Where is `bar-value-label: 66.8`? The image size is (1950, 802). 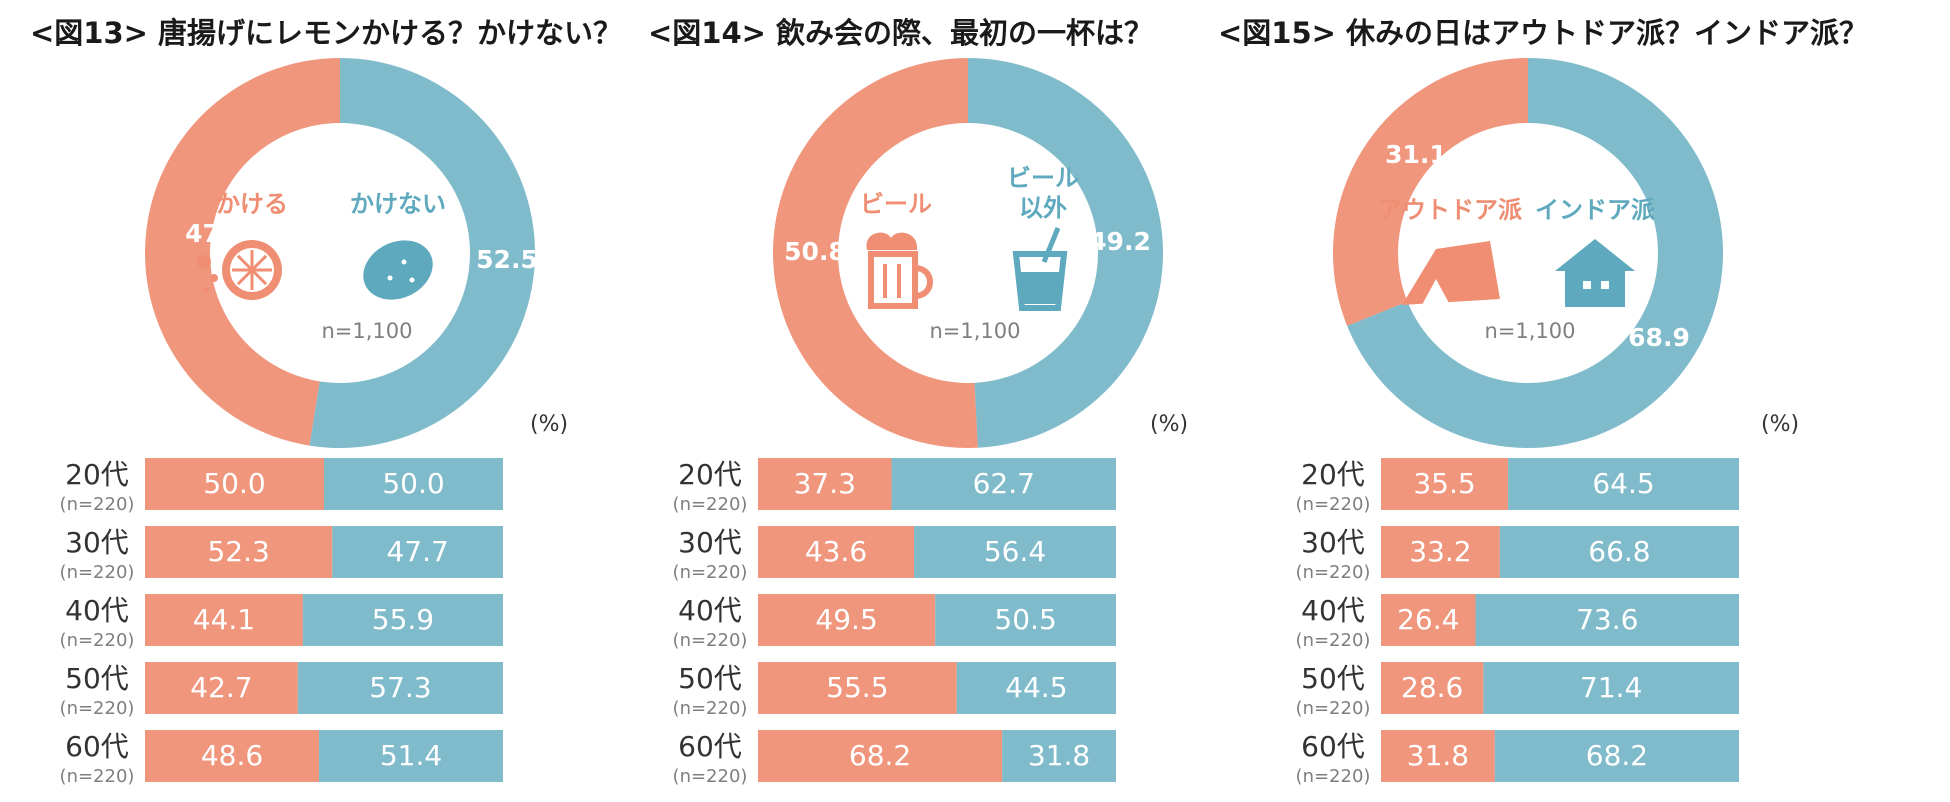
bar-value-label: 66.8 is located at coordinates (1619, 551).